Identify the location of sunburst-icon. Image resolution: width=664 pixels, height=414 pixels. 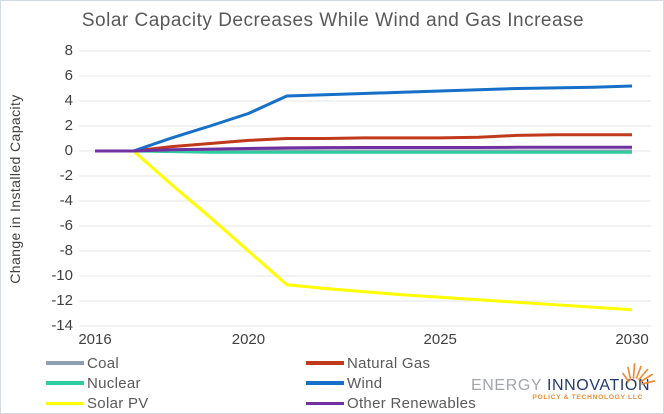
(639, 374).